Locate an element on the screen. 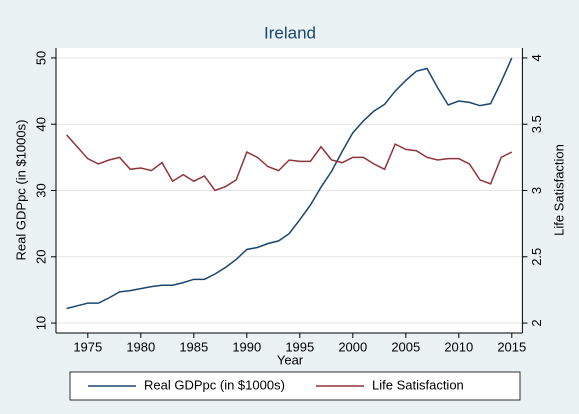 Image resolution: width=579 pixels, height=414 pixels. y-tick-label: 10 is located at coordinates (40, 323).